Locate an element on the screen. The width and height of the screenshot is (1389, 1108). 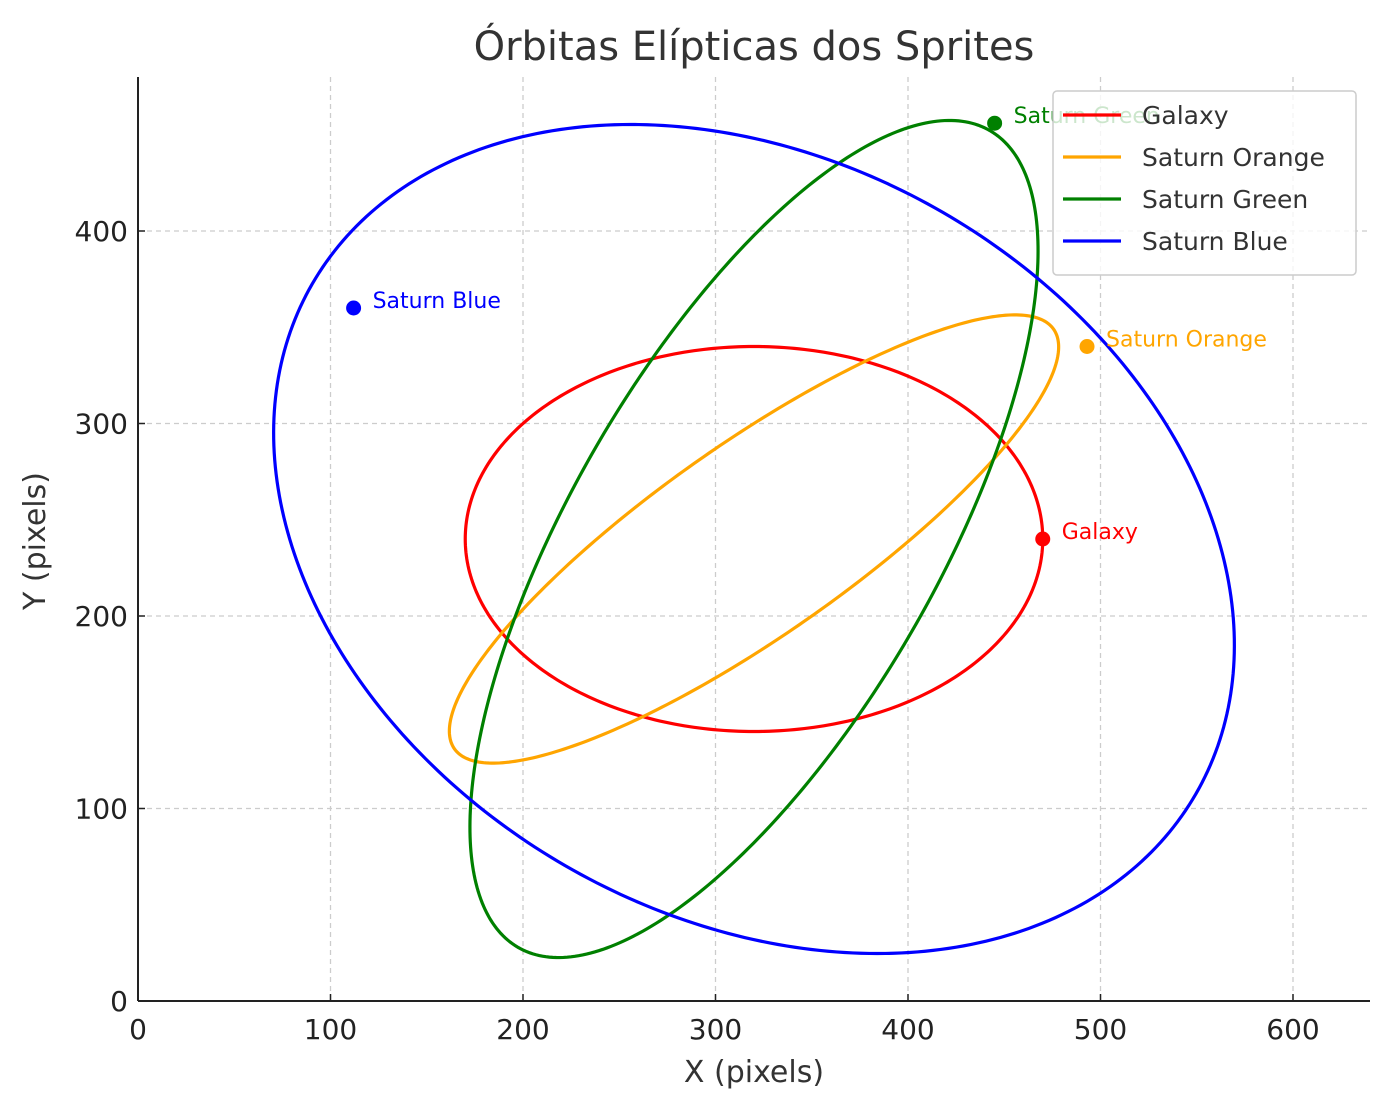
legend-box is located at coordinates (1204, 183).